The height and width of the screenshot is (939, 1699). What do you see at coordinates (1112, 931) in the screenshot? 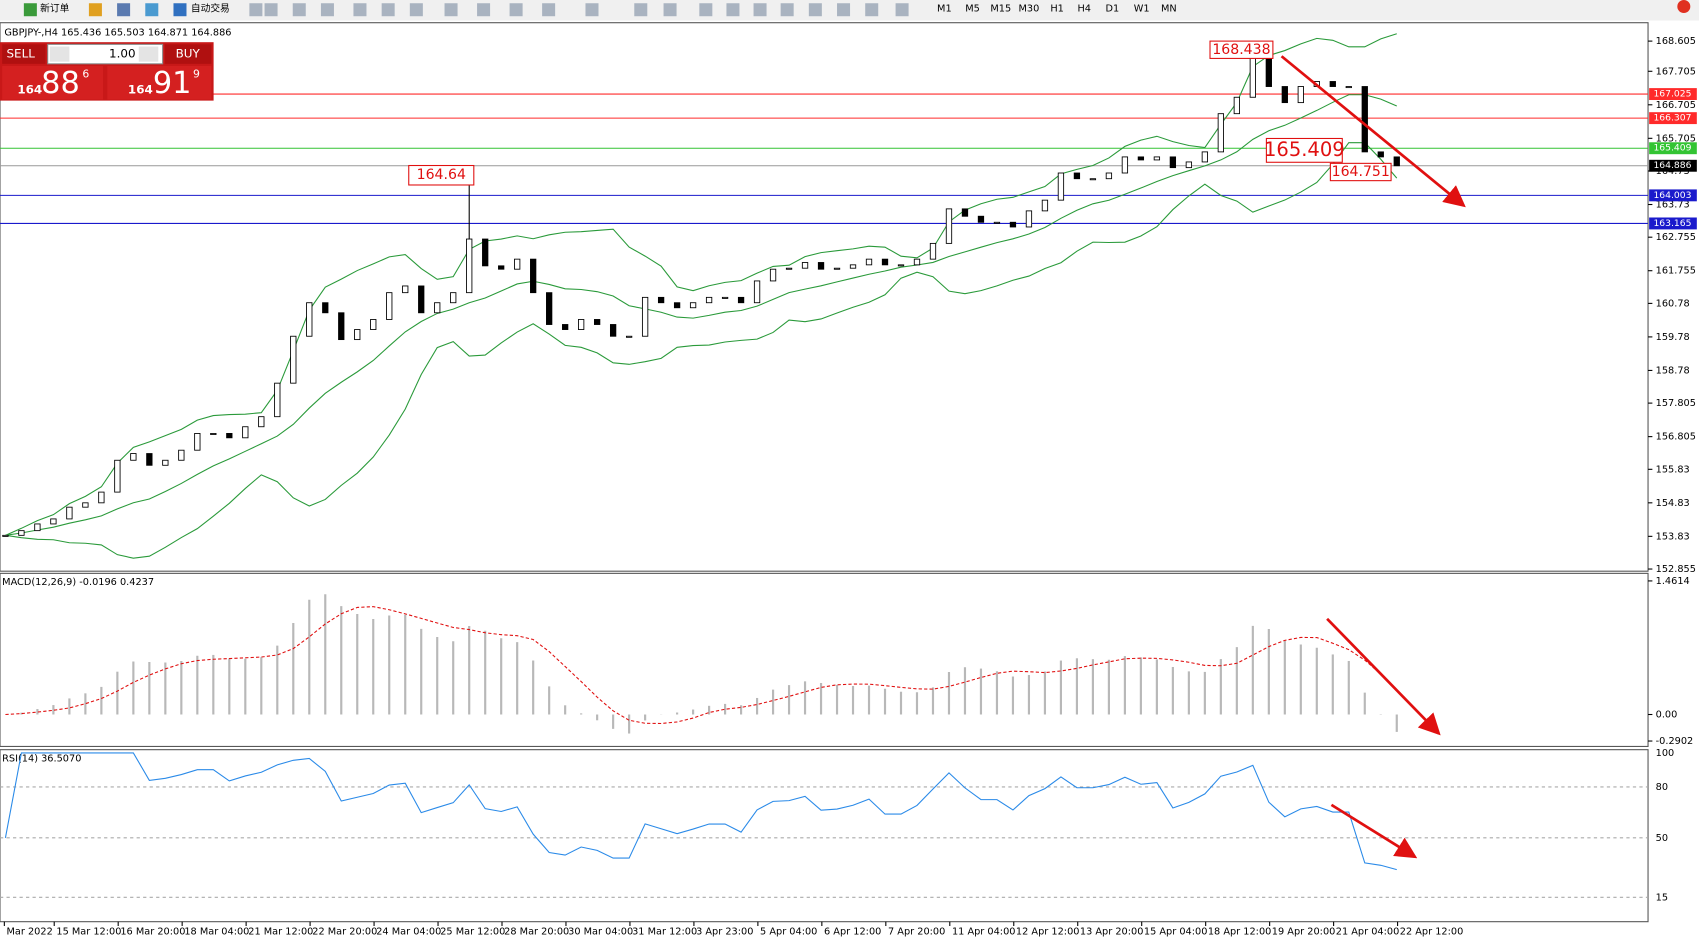
I see `x-tick-label: 13 Apr 20:00` at bounding box center [1112, 931].